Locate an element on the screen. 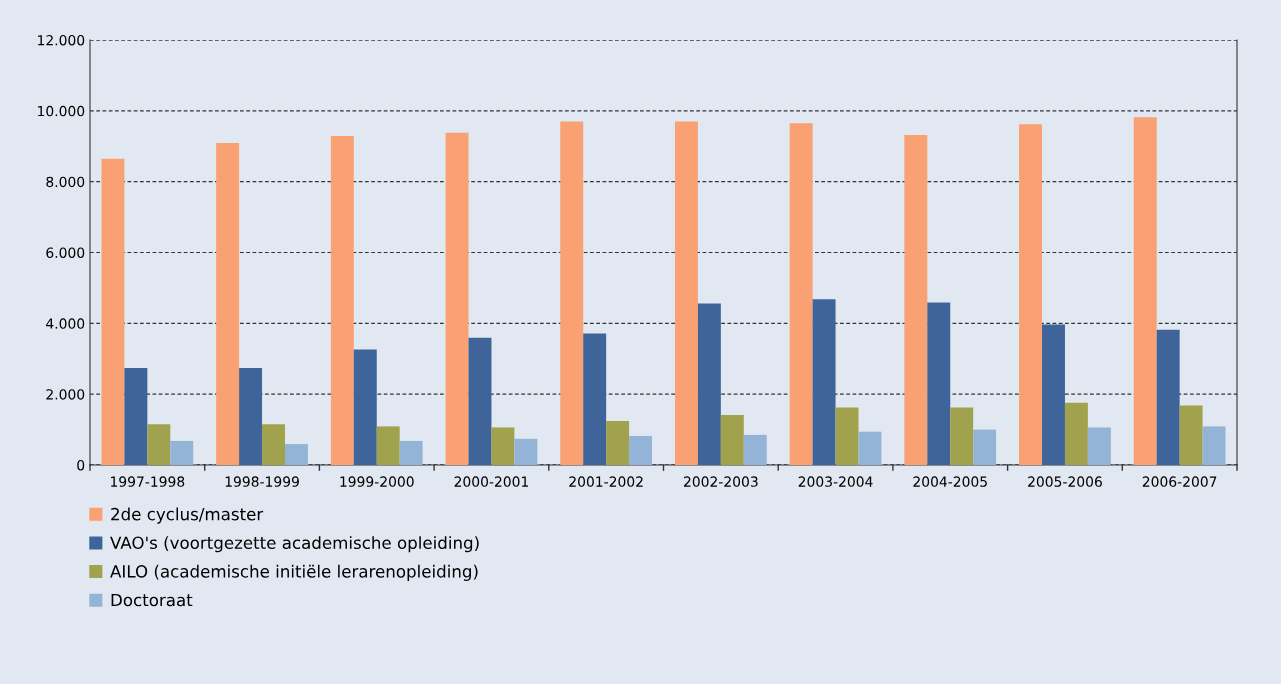 This screenshot has width=1281, height=684. legend-label: 2de cyclus/master is located at coordinates (187, 515).